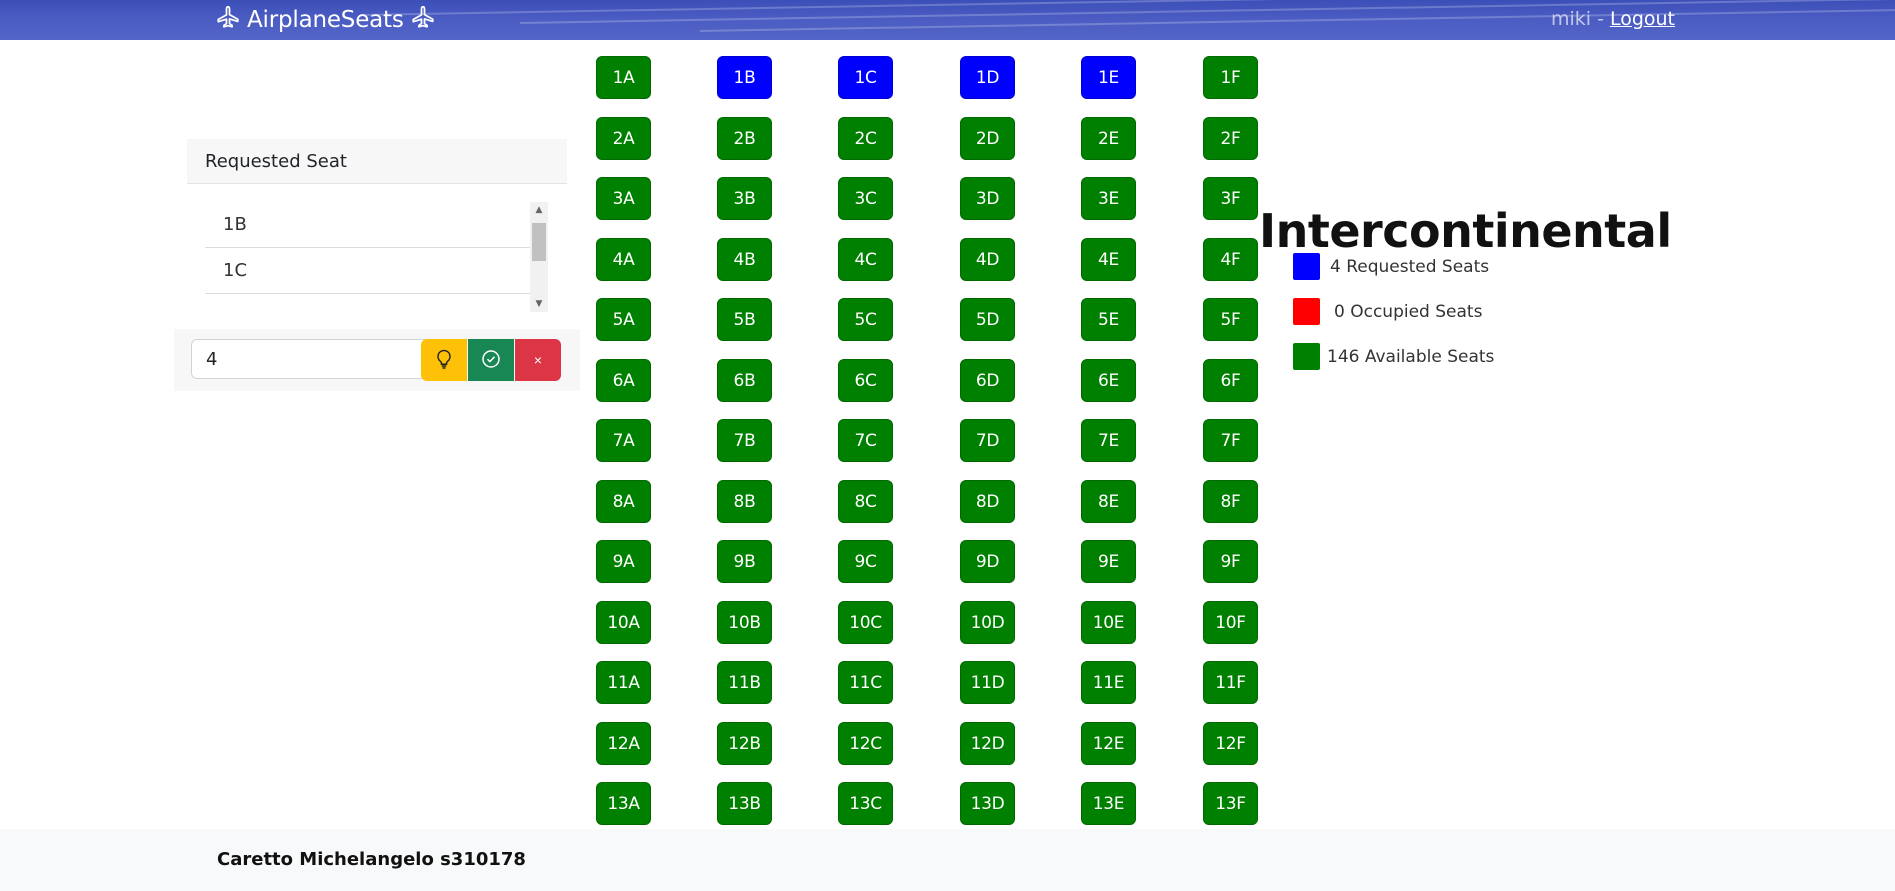 The height and width of the screenshot is (891, 1895). Describe the element at coordinates (865, 501) in the screenshot. I see `seat-8c: 8C` at that location.